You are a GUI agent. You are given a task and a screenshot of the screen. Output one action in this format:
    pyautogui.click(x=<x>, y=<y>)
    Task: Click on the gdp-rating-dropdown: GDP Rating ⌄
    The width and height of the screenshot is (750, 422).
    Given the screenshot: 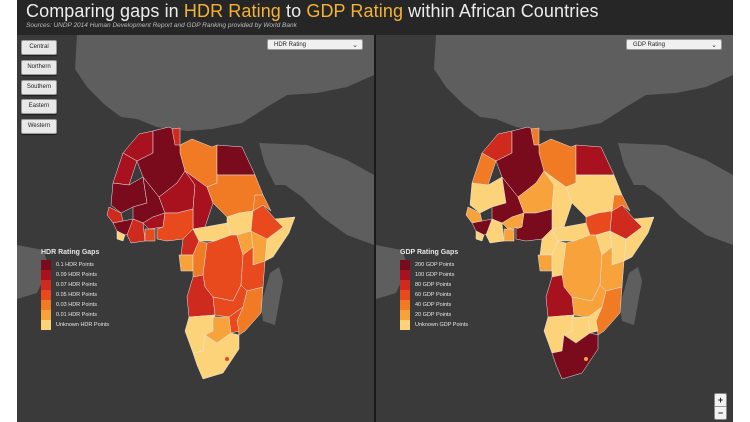 What is the action you would take?
    pyautogui.click(x=674, y=44)
    